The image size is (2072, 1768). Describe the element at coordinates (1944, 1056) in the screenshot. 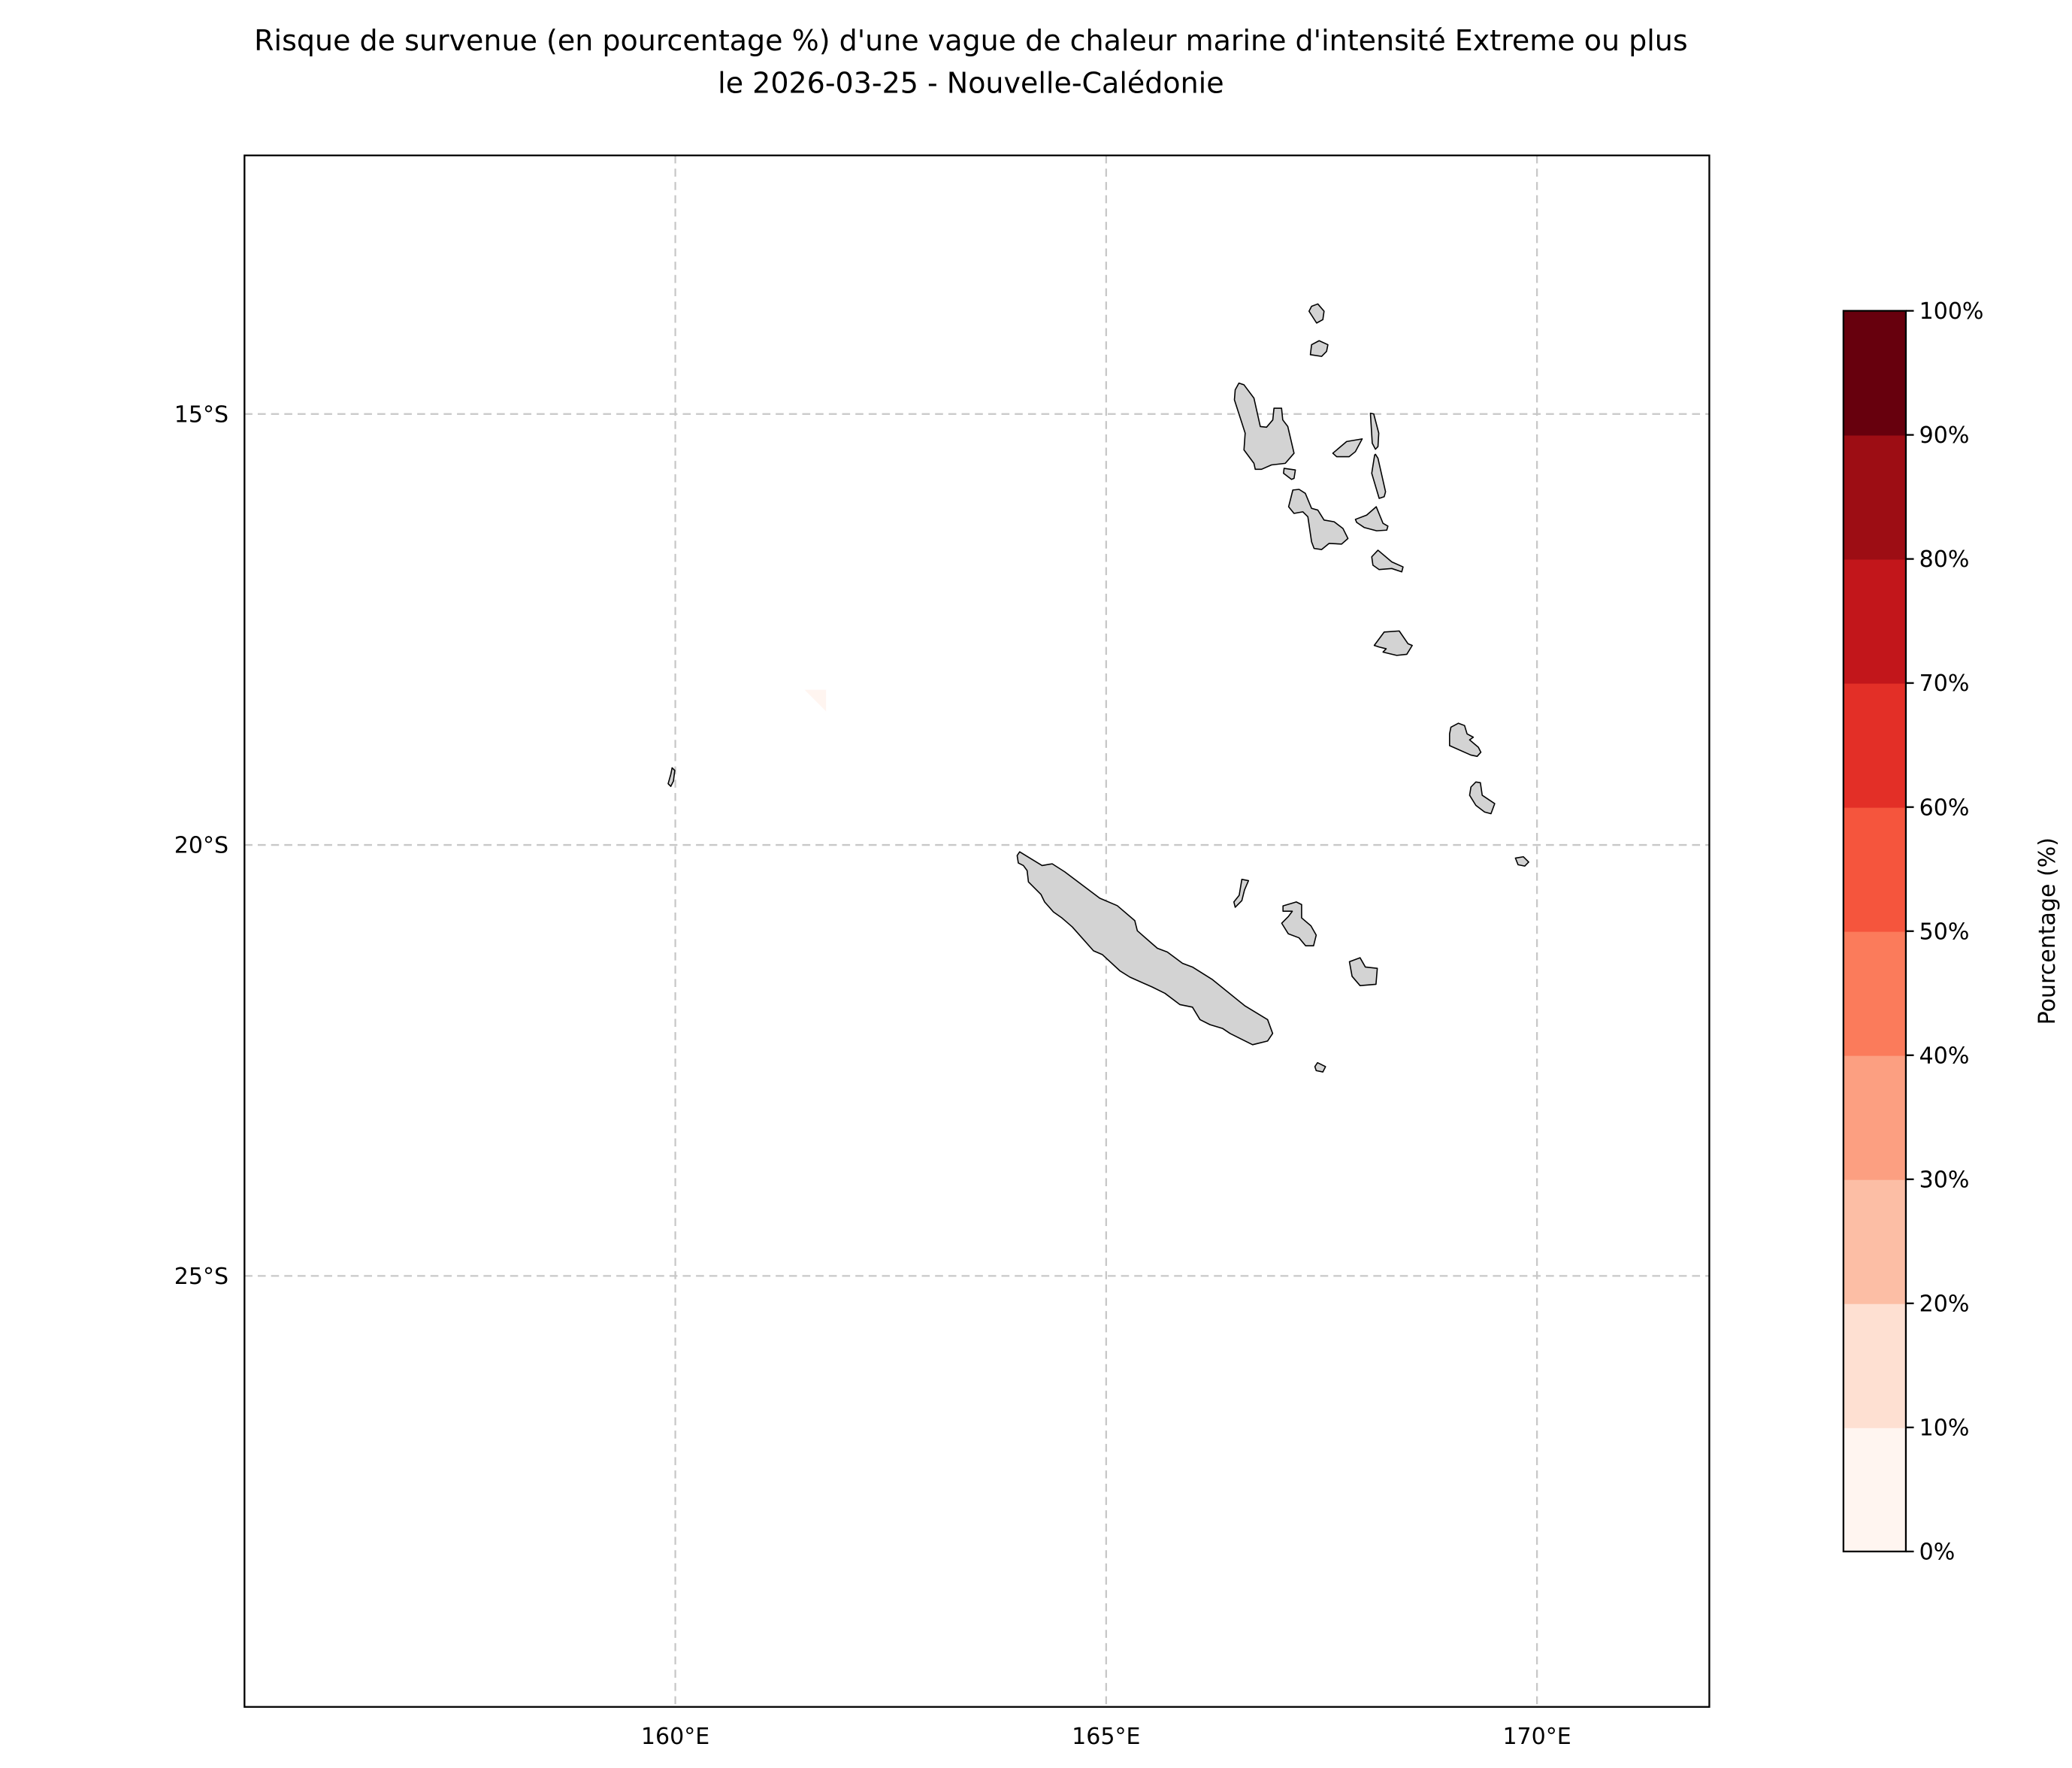

I see `colorbar-tick-label: 40%` at that location.